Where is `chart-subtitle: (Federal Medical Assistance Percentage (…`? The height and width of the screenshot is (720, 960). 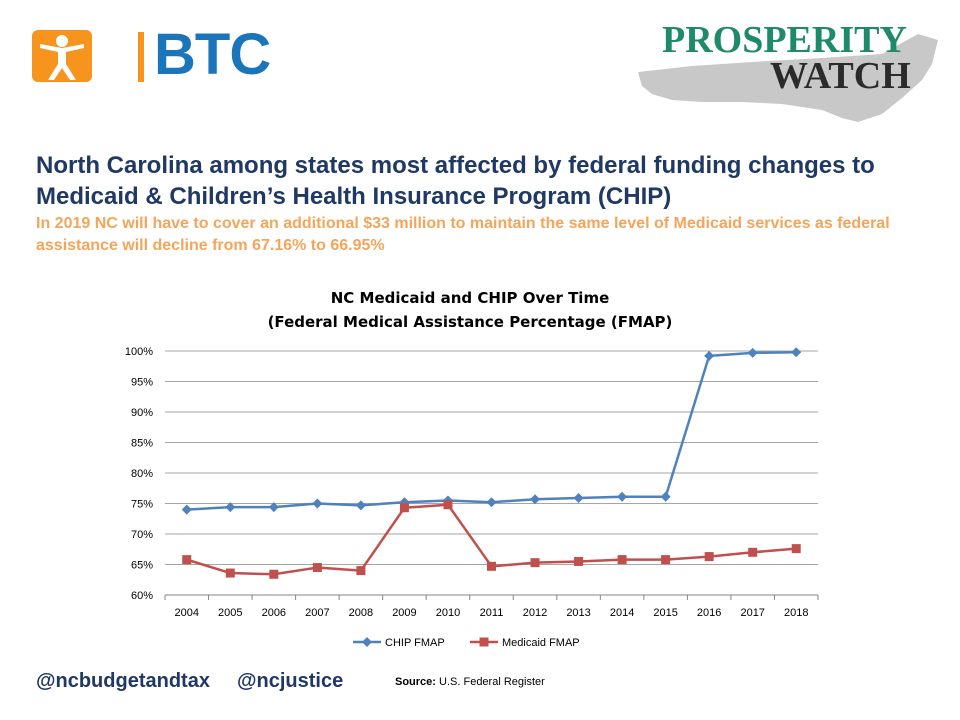
chart-subtitle: (Federal Medical Assistance Percentage (… is located at coordinates (470, 322).